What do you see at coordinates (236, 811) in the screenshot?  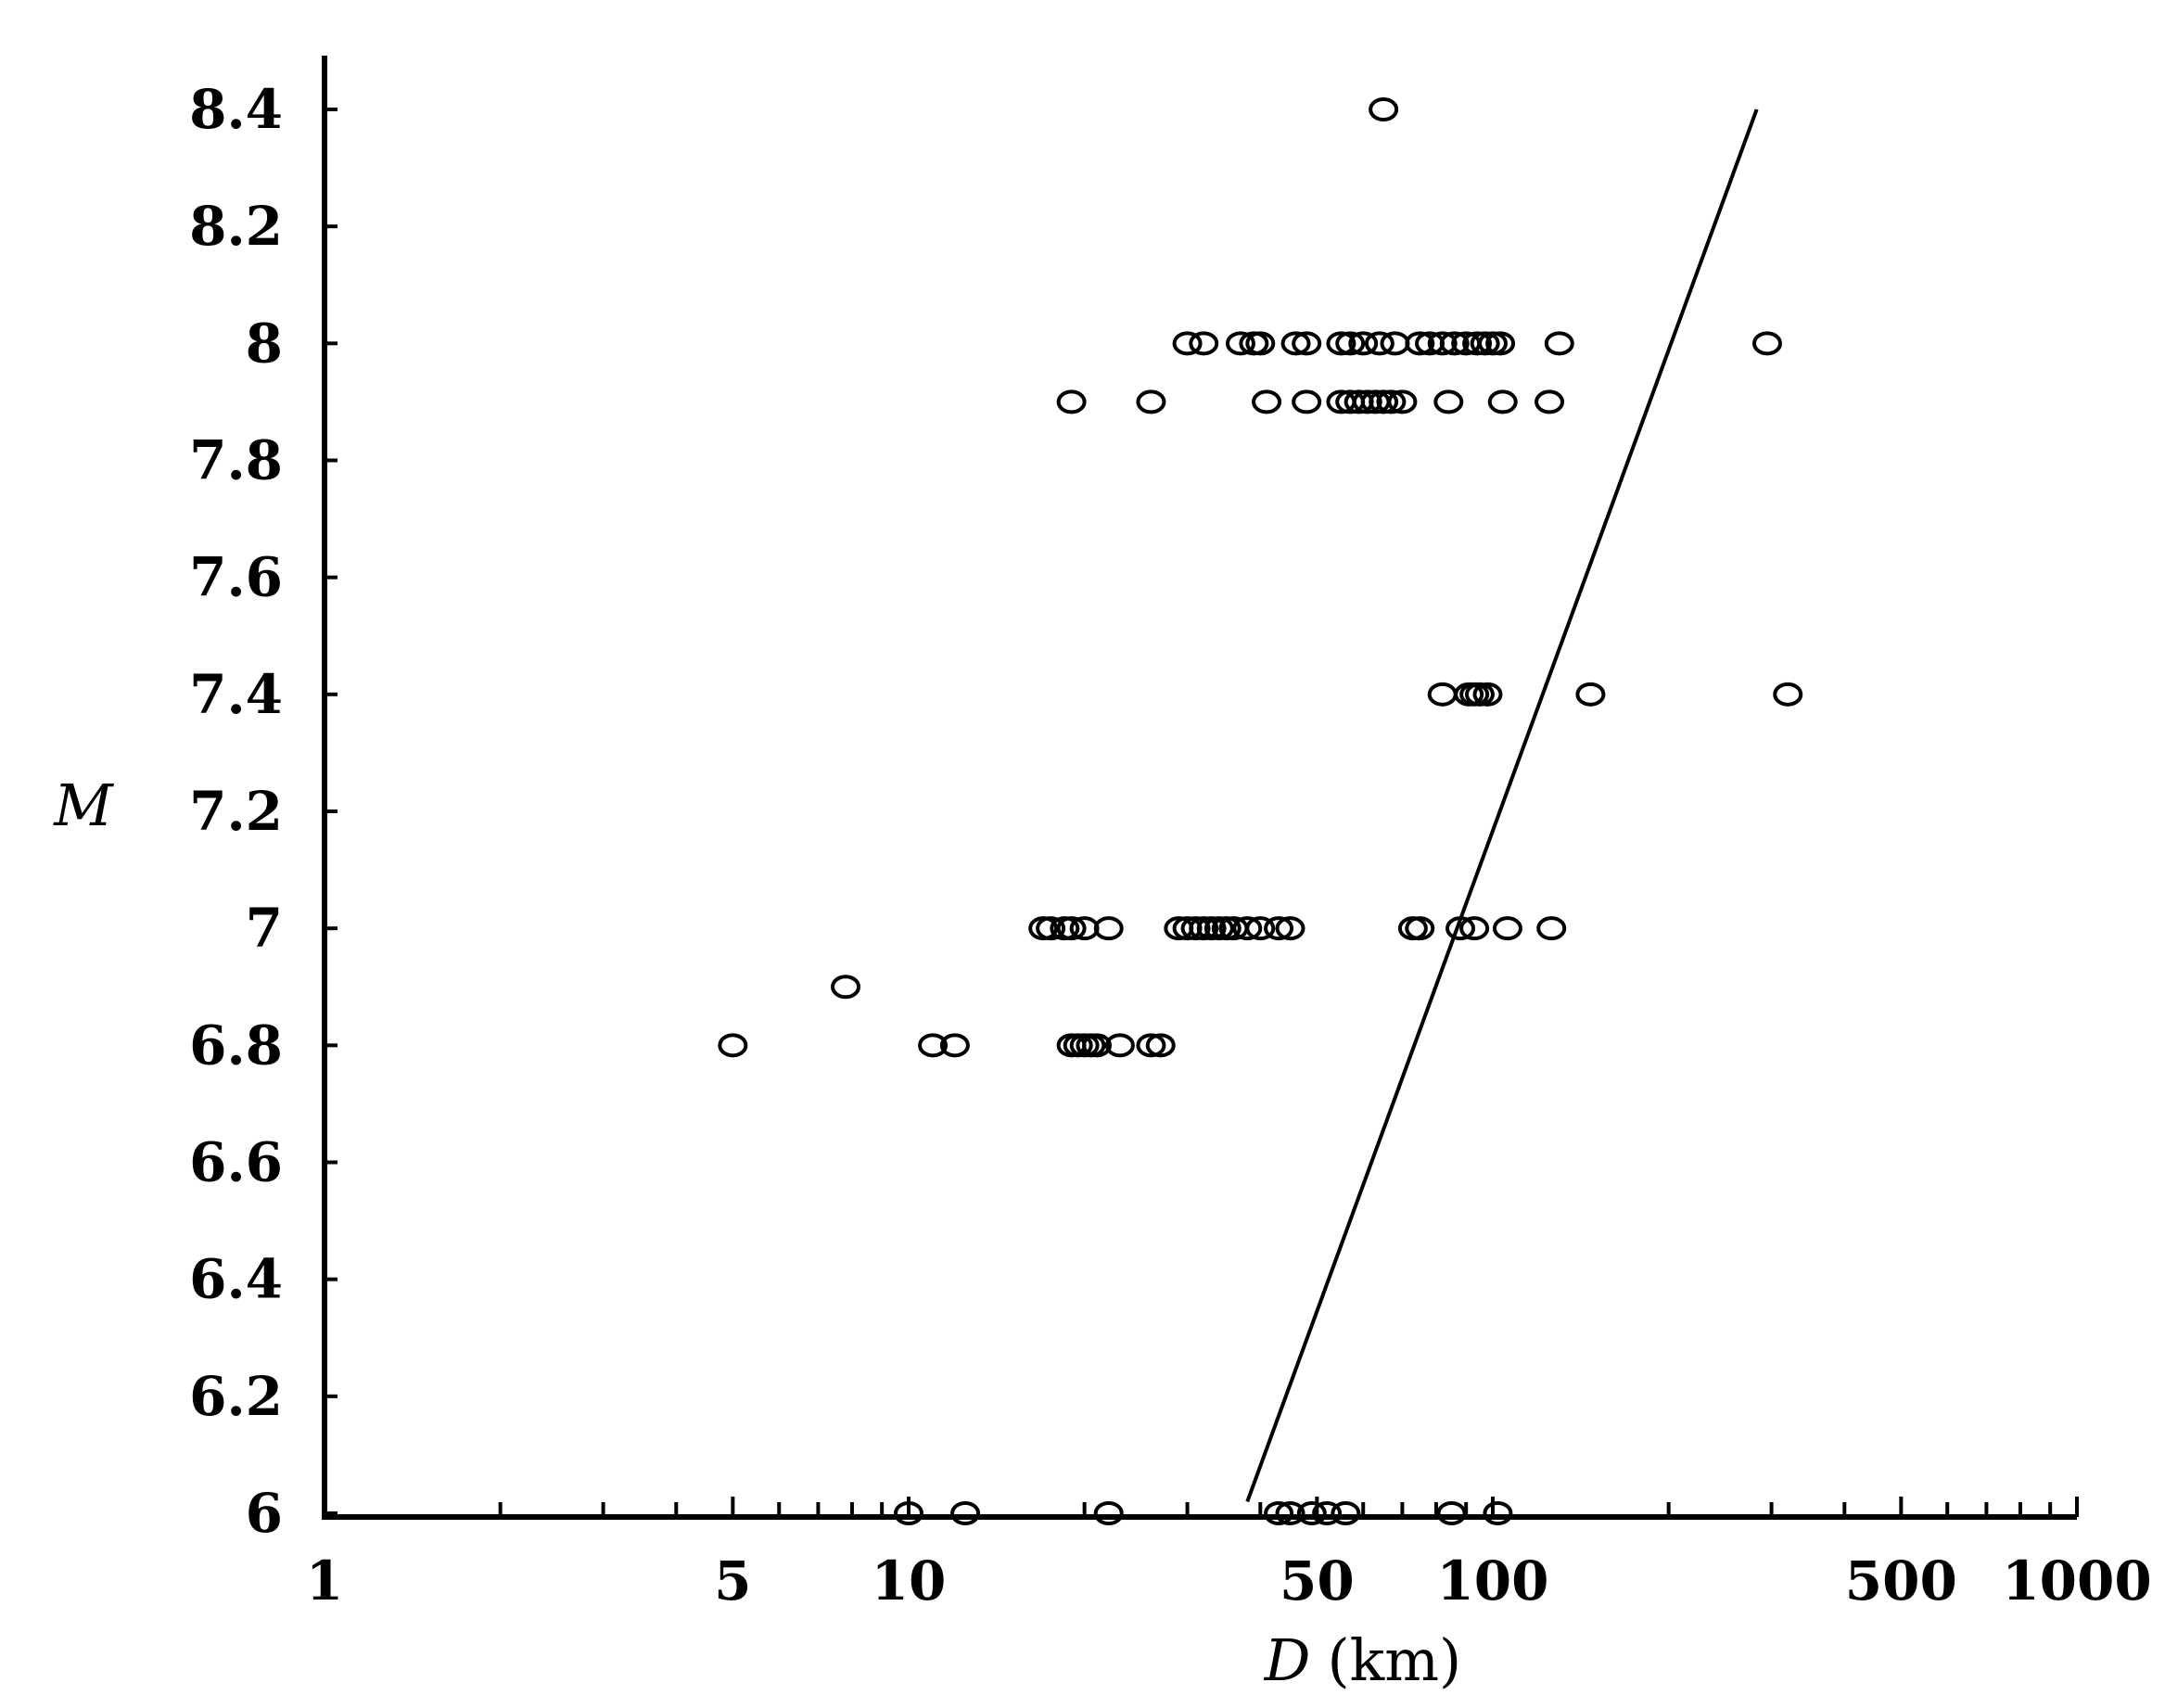 I see `y-tick-label: 7.2` at bounding box center [236, 811].